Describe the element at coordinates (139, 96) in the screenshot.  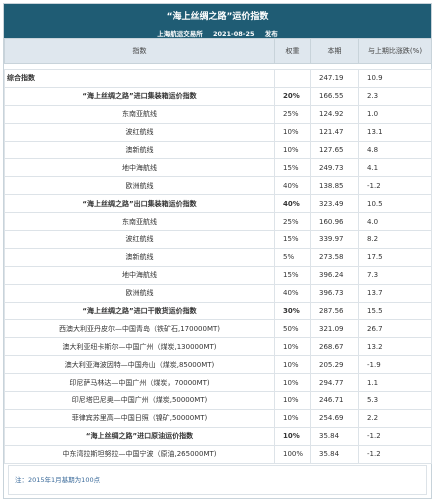
I see `section-name: “海上丝绸之路”进口集装箱运价指数` at that location.